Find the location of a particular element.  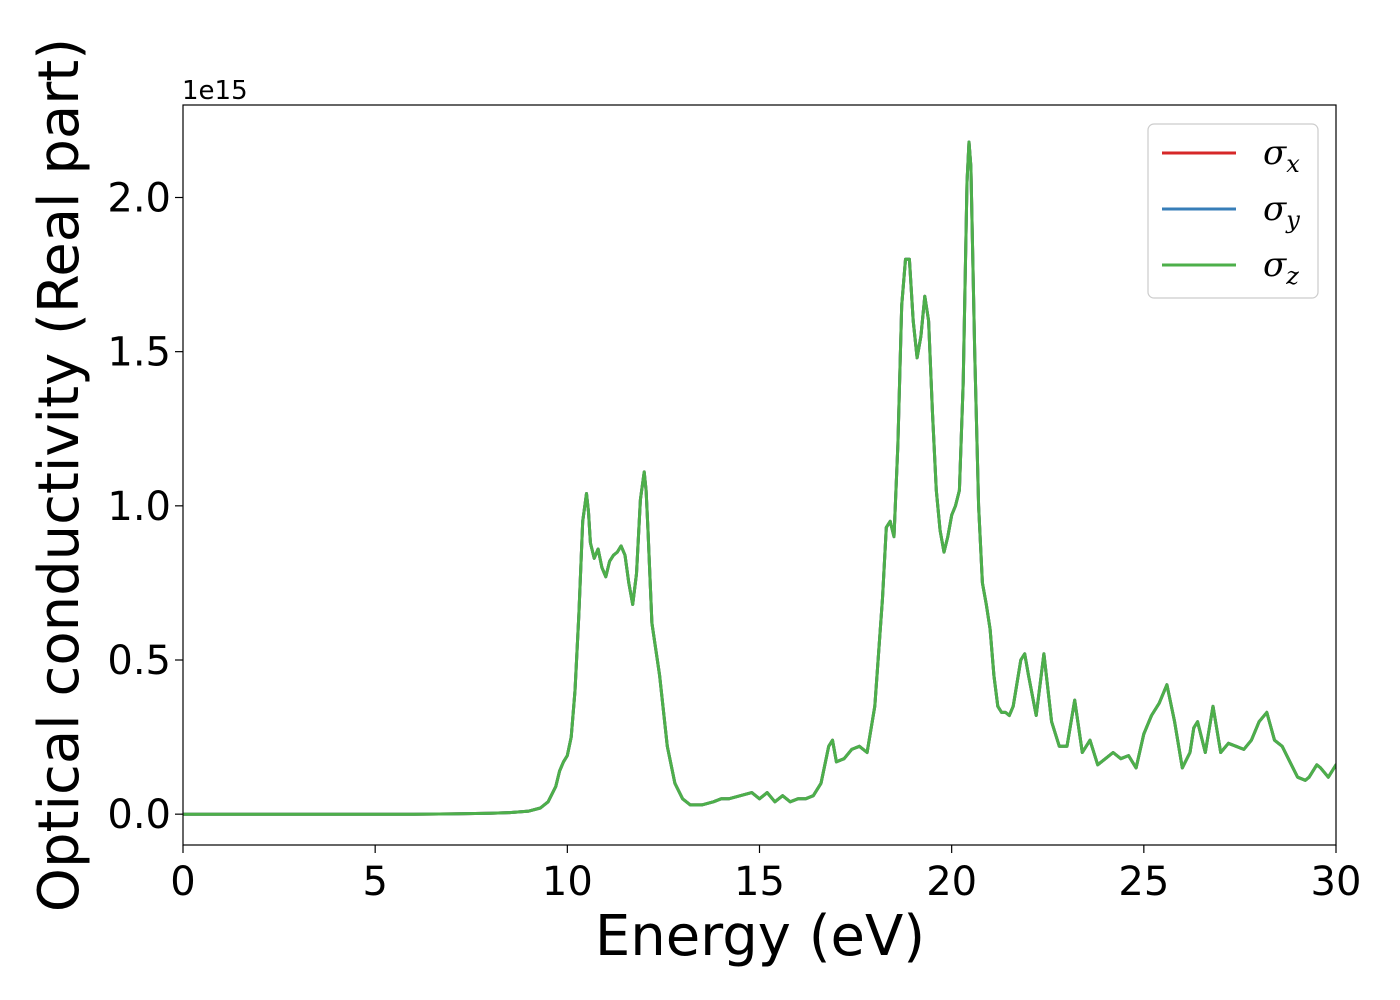

y-tick-label: 1.0 is located at coordinates (139, 507).